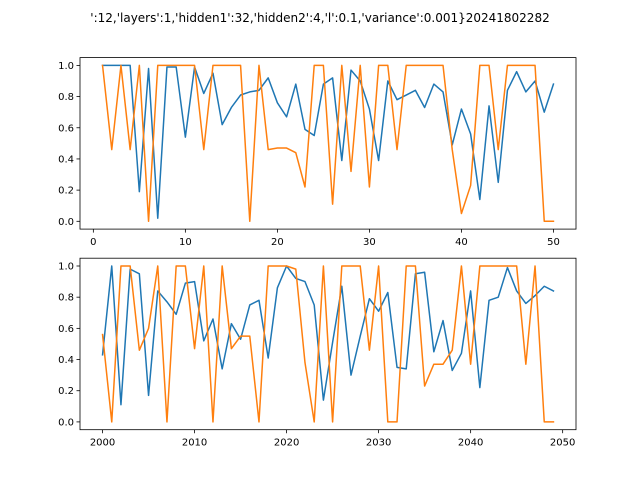  I want to click on x-tick-label: 2000, so click(102, 443).